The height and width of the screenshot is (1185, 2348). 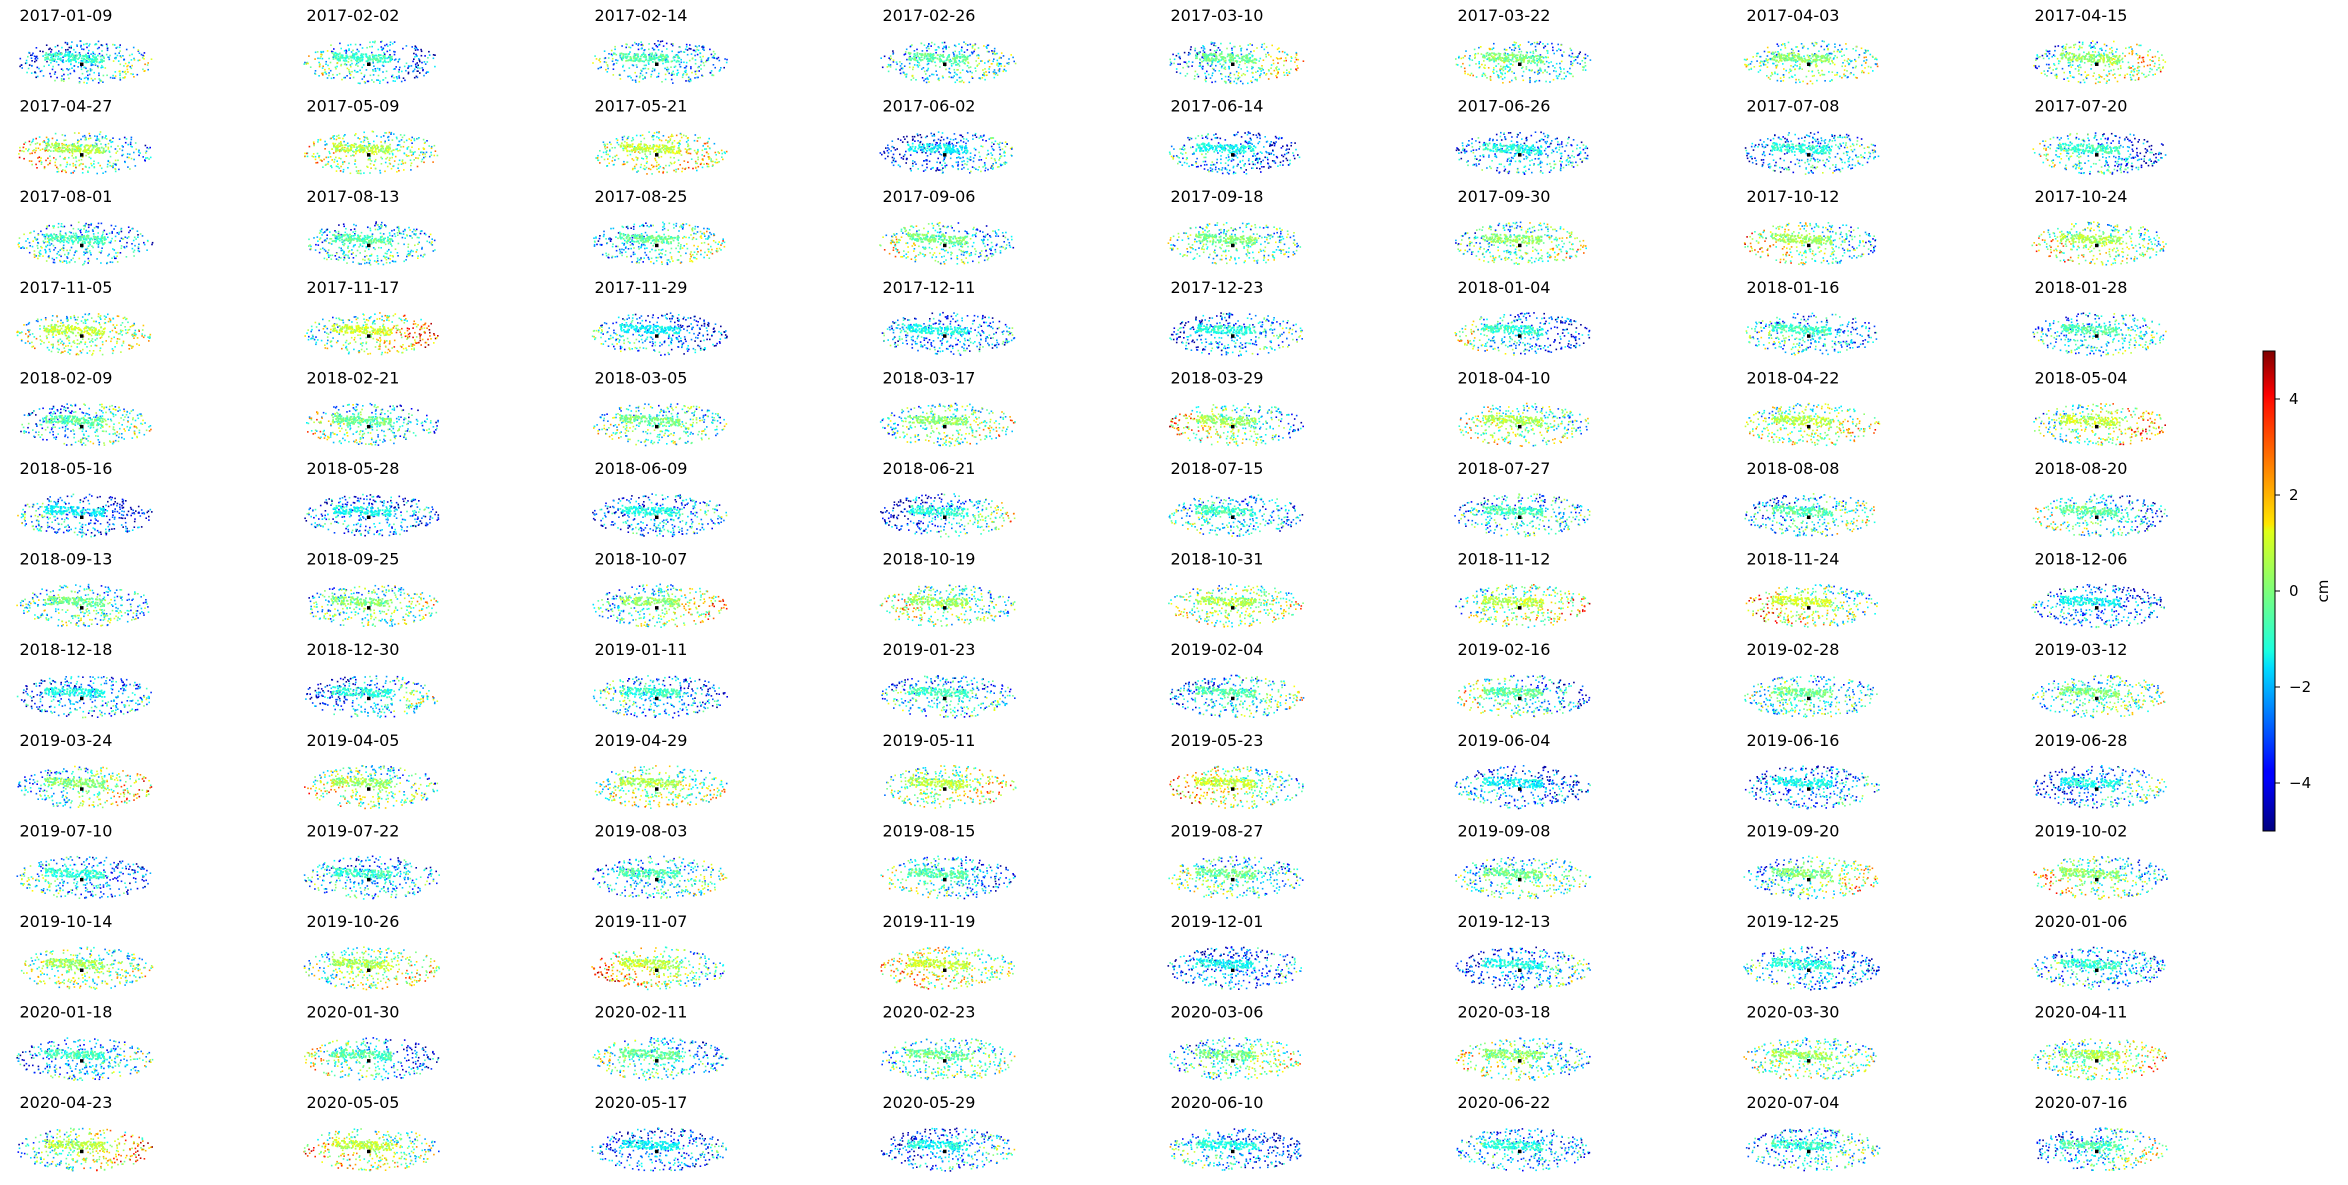 I want to click on panel-date-title: 2017-02-14, so click(x=641, y=15).